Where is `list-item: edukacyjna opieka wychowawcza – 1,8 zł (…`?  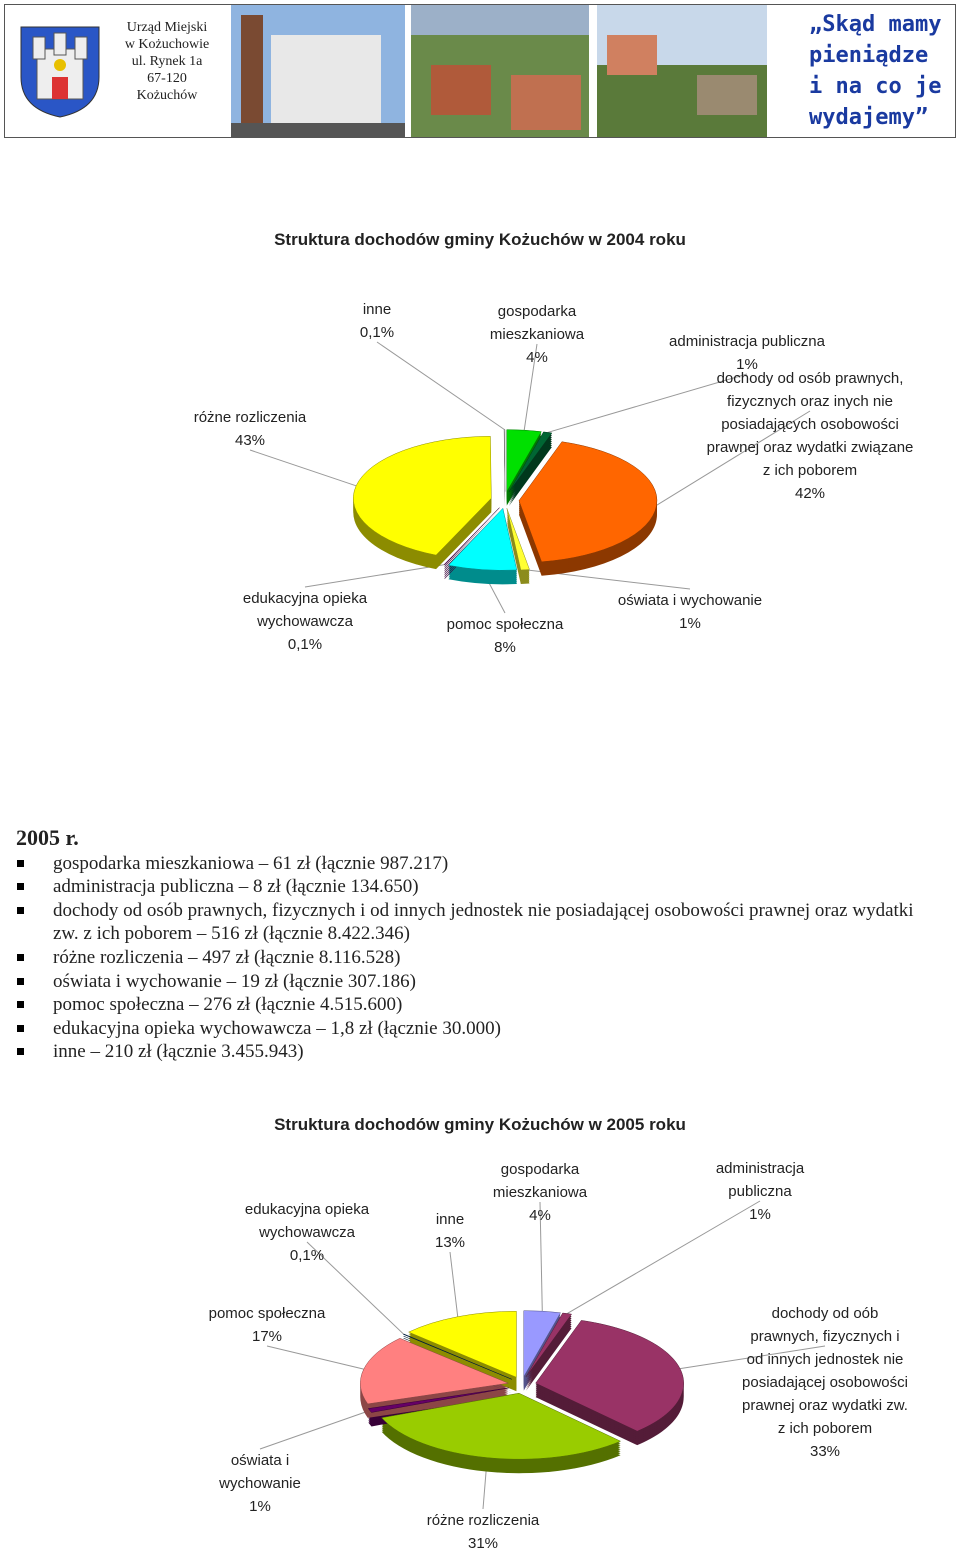
list-item: edukacyjna opieka wychowawcza – 1,8 zł (… is located at coordinates (476, 1029).